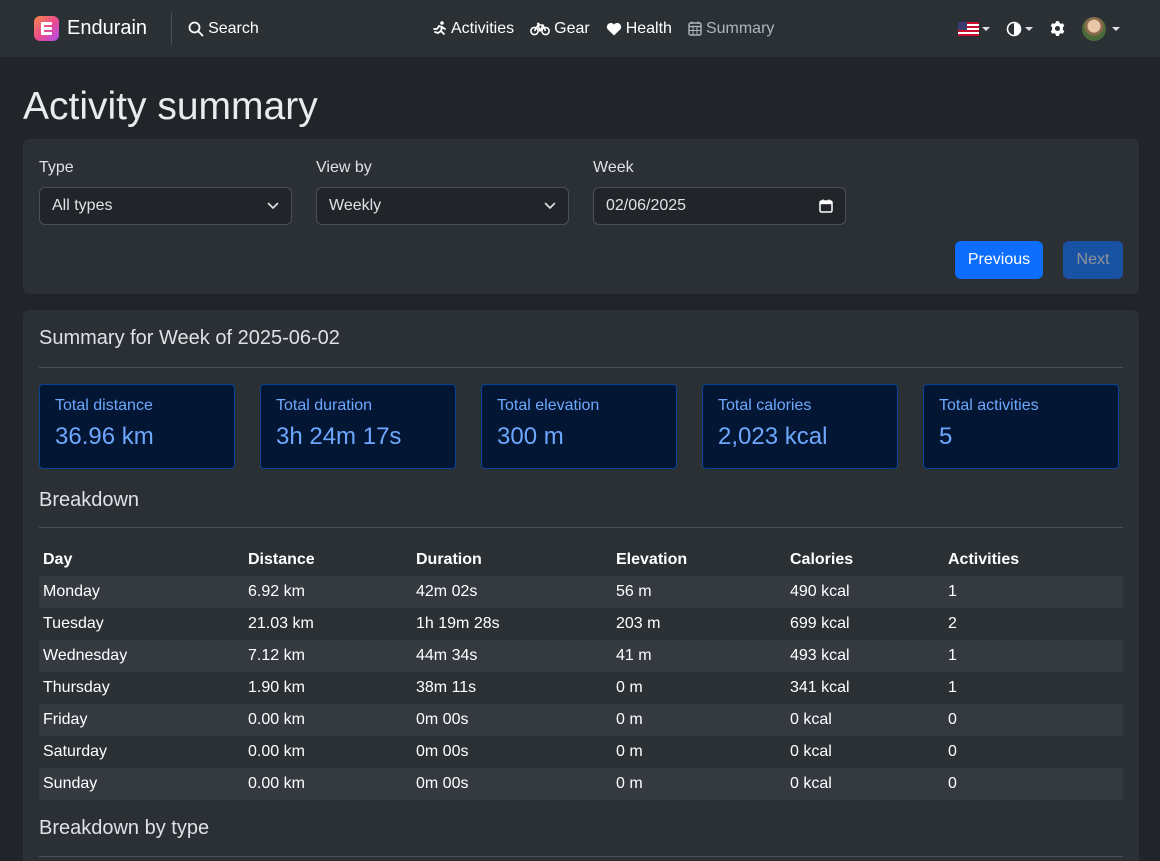 Image resolution: width=1160 pixels, height=861 pixels. What do you see at coordinates (581, 592) in the screenshot?
I see `table-row: Monday 6.92 km 42m 02s 56 m 490 kcal 1` at bounding box center [581, 592].